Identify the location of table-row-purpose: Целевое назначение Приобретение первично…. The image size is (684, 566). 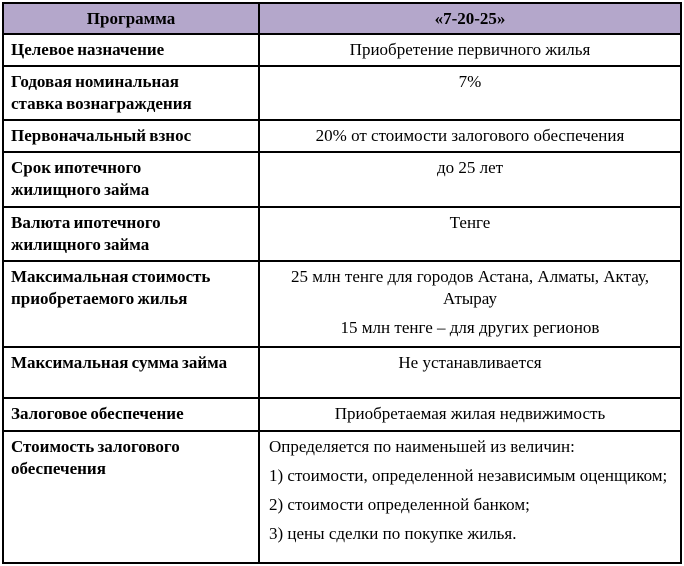
(342, 50).